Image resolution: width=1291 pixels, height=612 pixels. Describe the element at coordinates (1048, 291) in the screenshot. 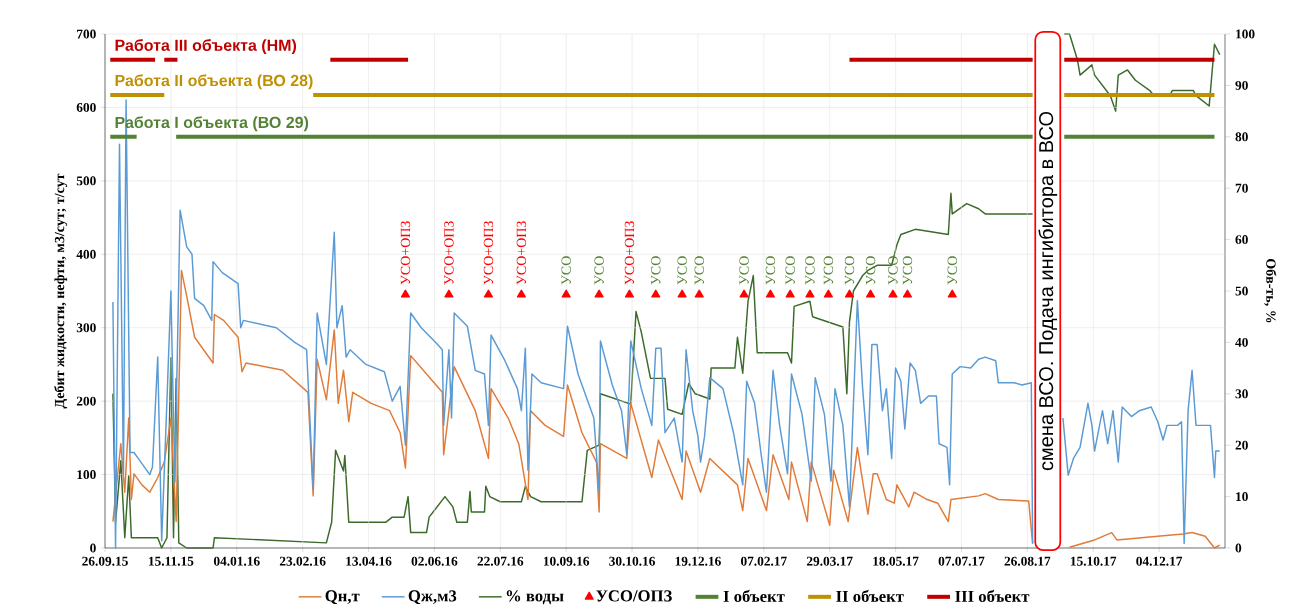

I see `band-label: смена ВСО. Подача ингибитора в ВСО` at that location.